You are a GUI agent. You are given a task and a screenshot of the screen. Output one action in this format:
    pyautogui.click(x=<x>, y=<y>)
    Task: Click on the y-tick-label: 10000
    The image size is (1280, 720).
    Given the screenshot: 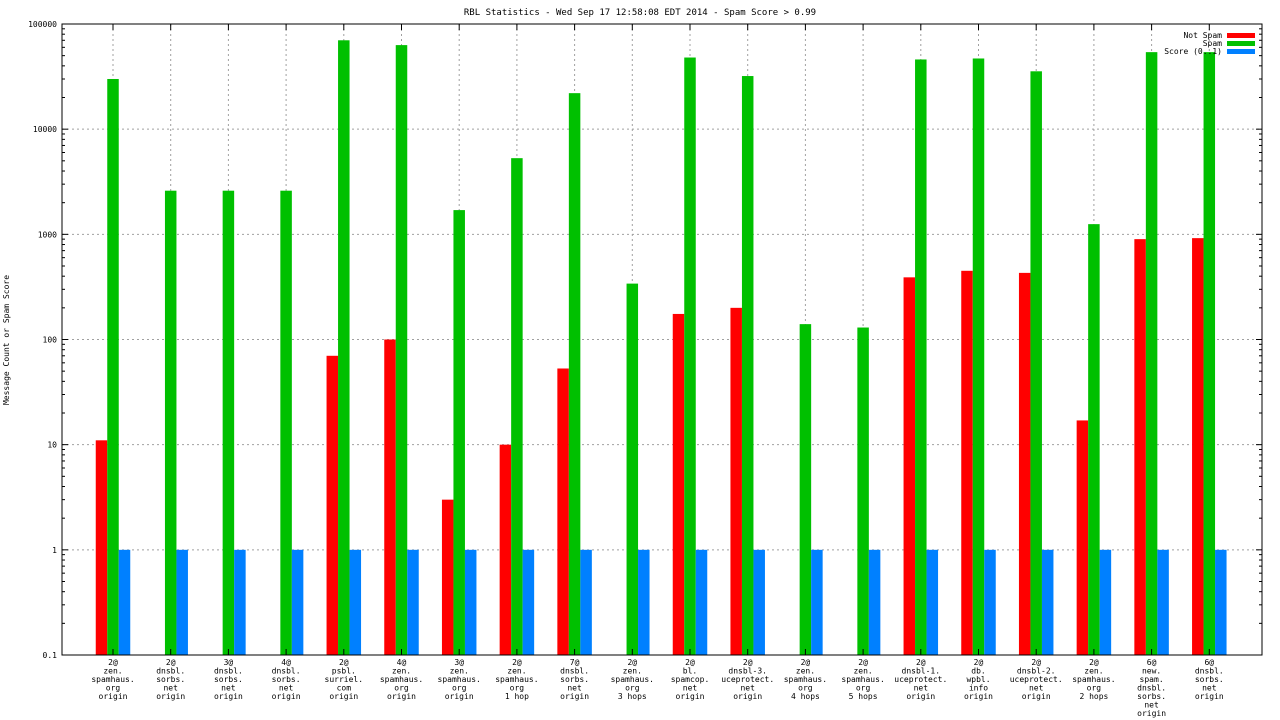 What is the action you would take?
    pyautogui.click(x=45, y=129)
    